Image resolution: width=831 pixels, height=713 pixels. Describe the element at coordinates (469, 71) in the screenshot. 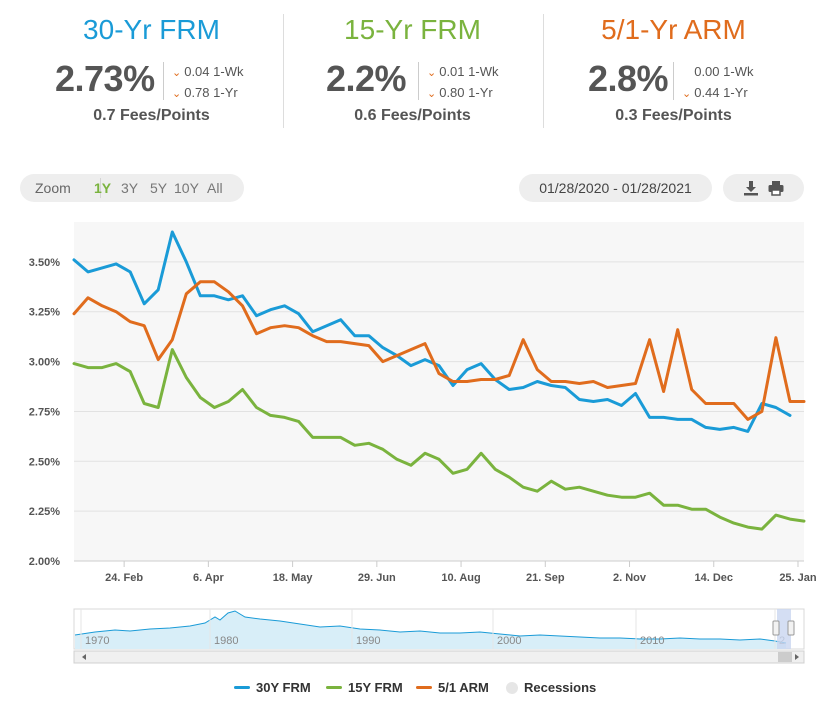

I see `stat-1wk-change: 0.01 1-Wk` at that location.